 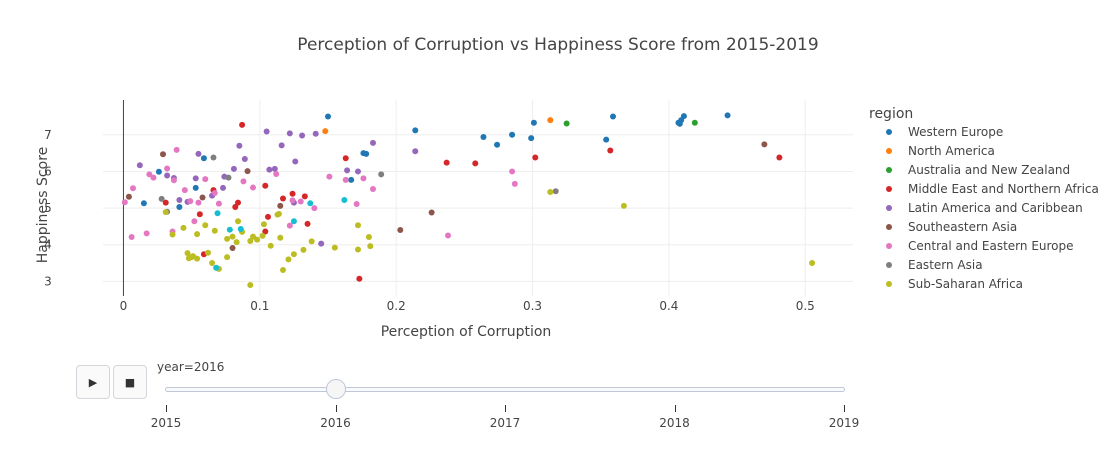 I want to click on legend-item: Middle East and Northern Africa, so click(x=1003, y=189).